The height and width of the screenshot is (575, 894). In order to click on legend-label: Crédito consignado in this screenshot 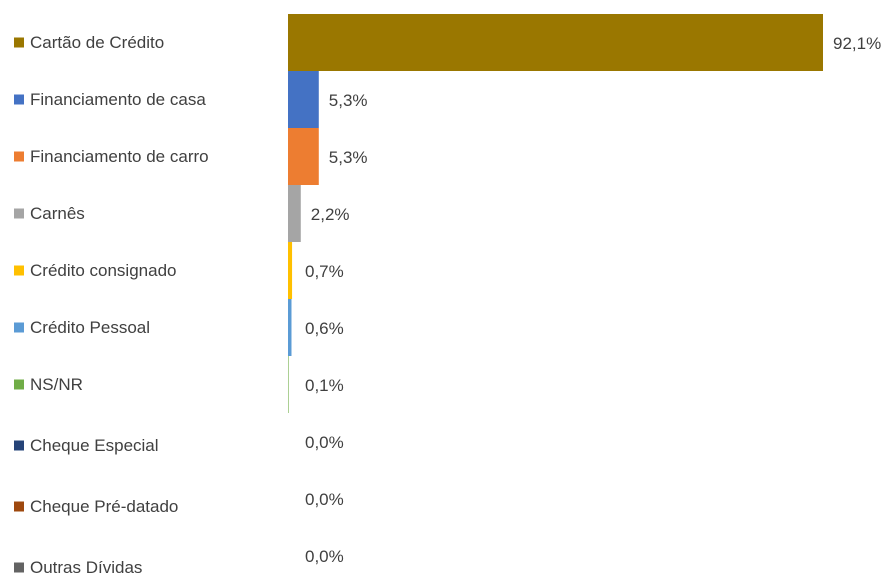, I will do `click(103, 270)`.